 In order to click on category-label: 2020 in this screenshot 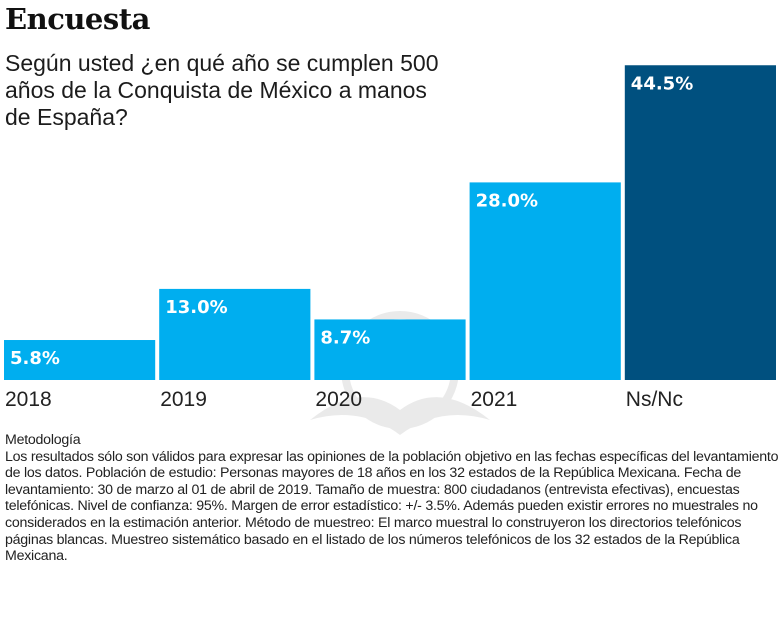, I will do `click(338, 399)`.